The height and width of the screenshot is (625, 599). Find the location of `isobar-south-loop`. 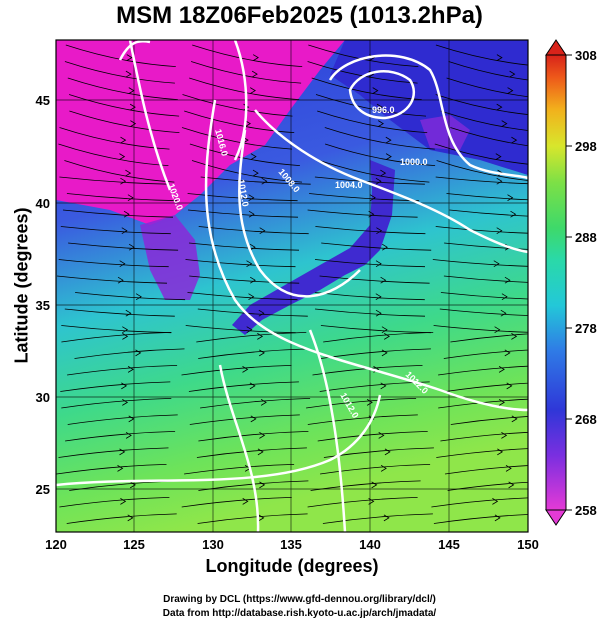

isobar-south-loop is located at coordinates (219, 440).